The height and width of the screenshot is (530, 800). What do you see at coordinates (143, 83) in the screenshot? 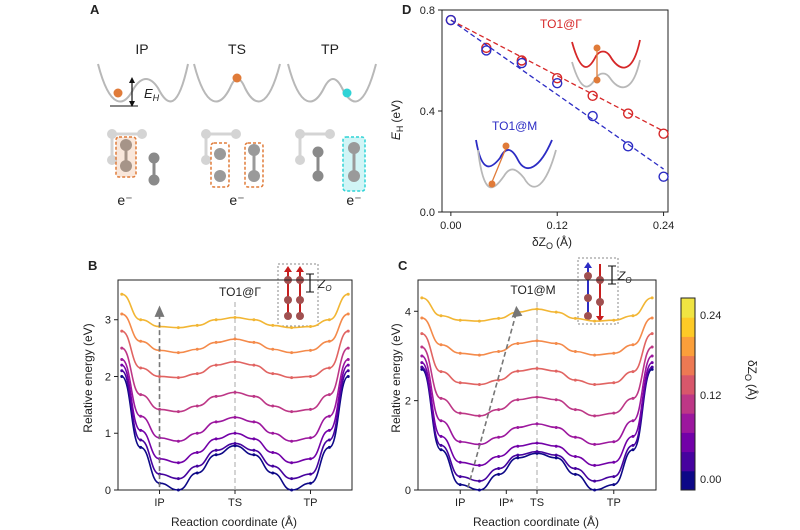
I see `well-ip` at bounding box center [143, 83].